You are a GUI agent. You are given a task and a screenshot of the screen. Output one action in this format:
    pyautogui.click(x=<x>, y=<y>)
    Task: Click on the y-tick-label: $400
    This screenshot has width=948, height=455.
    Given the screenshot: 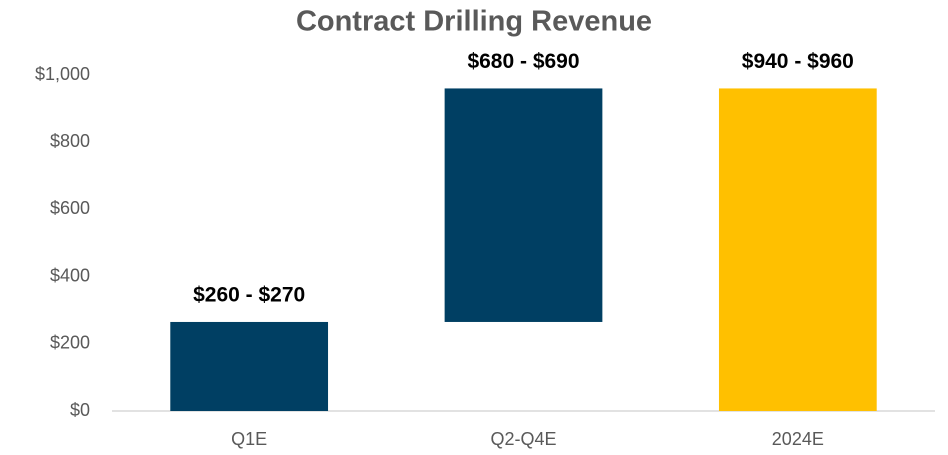 What is the action you would take?
    pyautogui.click(x=70, y=275)
    